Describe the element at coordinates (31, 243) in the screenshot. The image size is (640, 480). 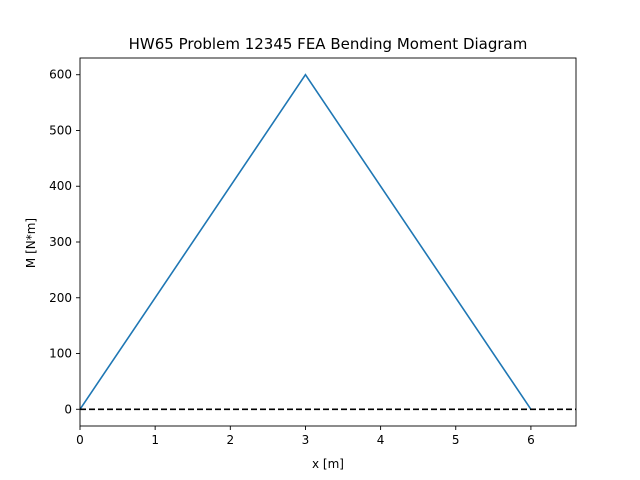
I see `y-axis-label: M [N*m]` at that location.